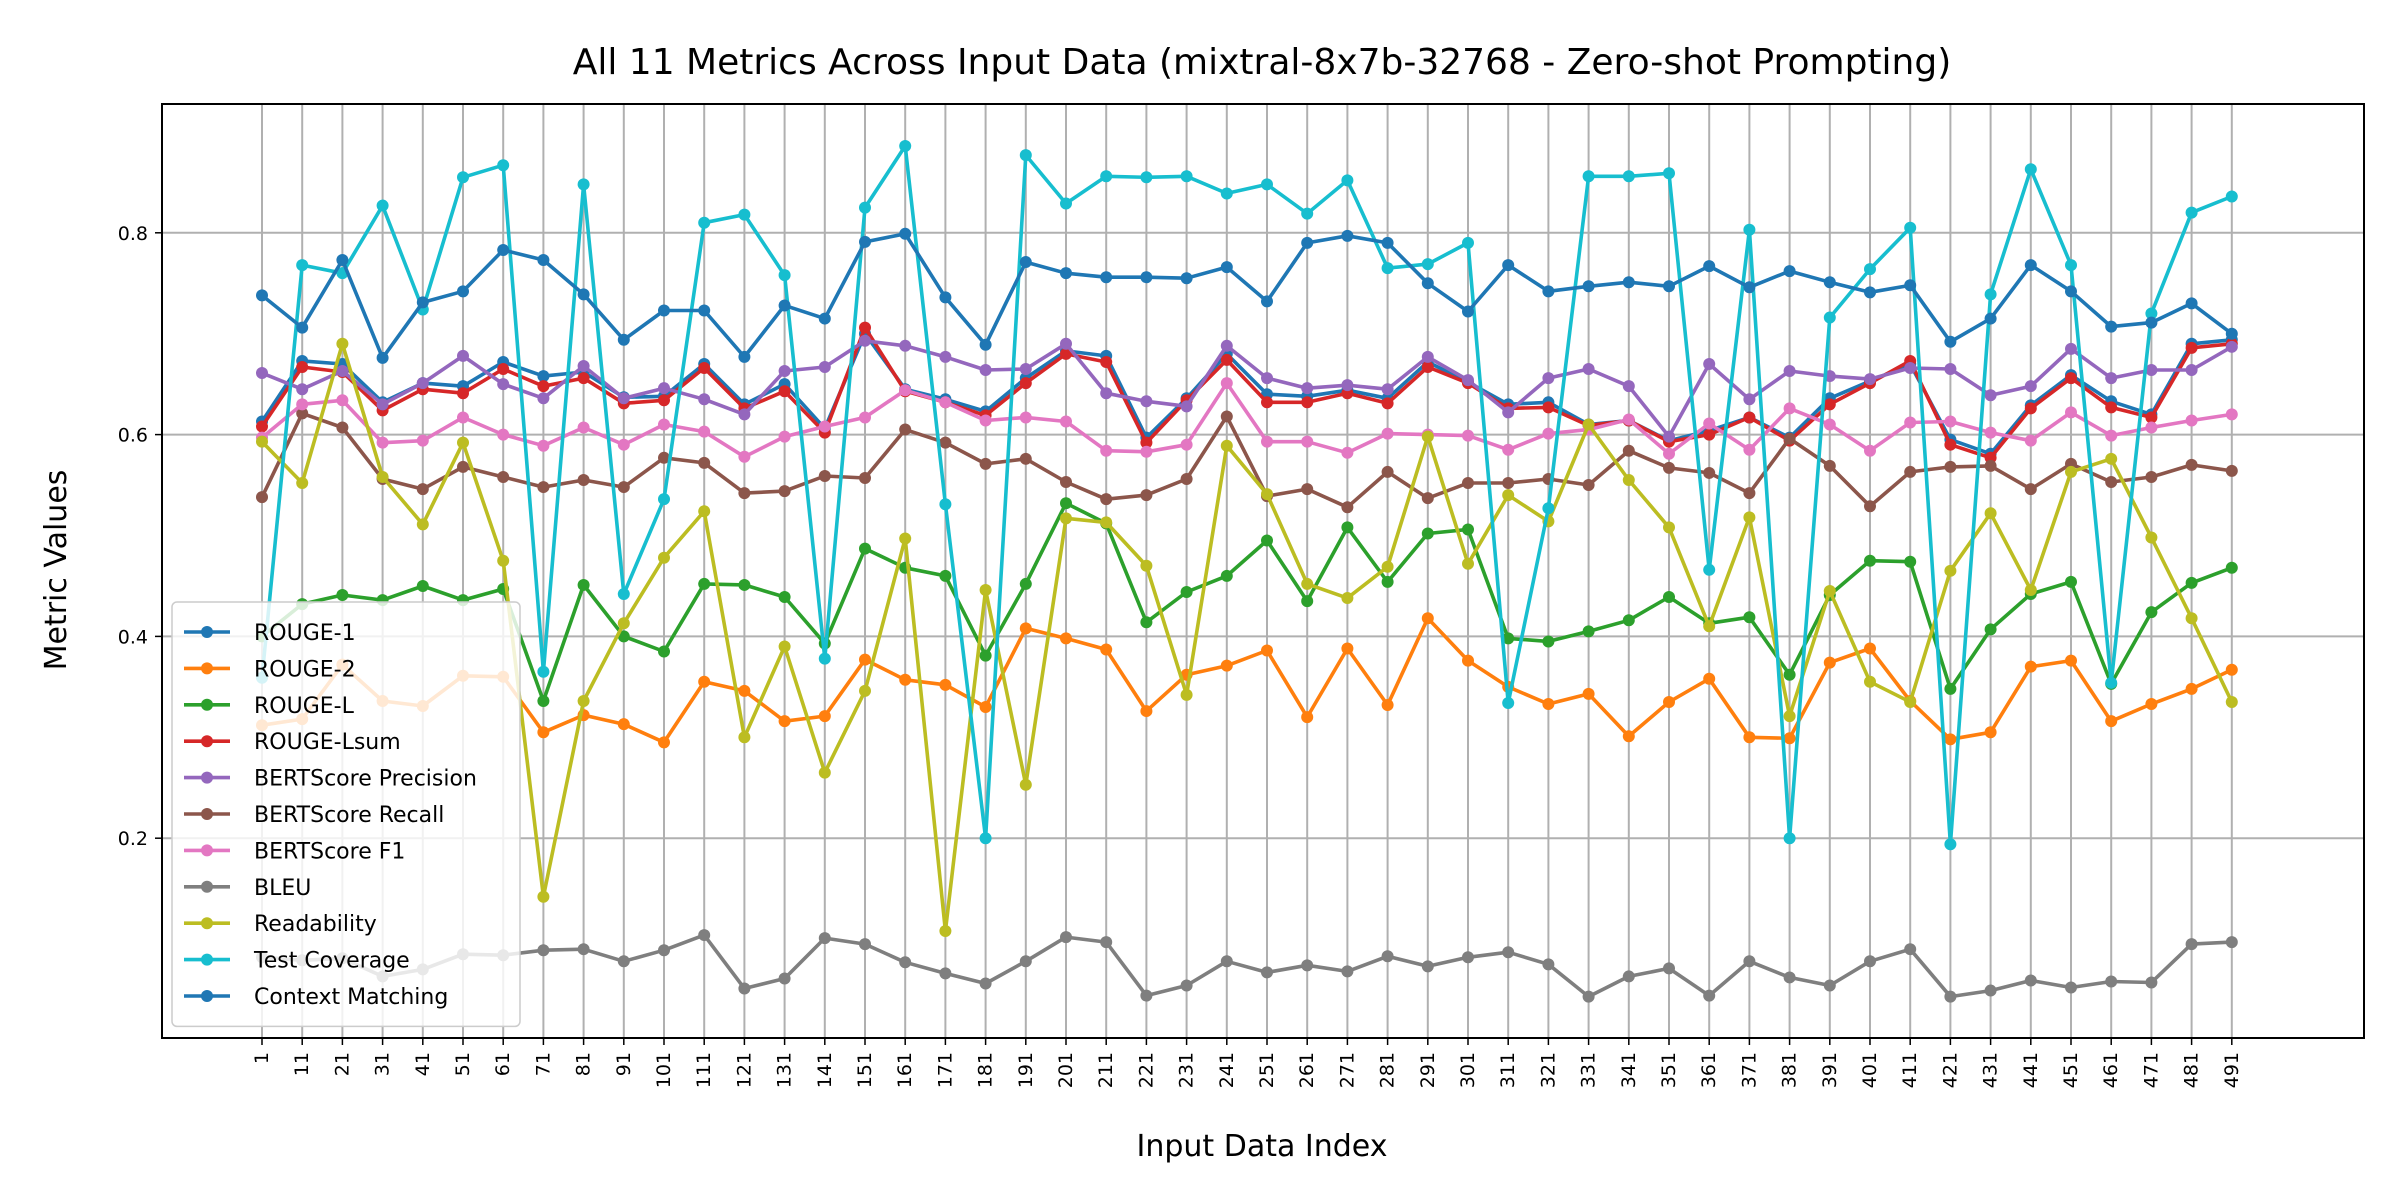 This screenshot has width=2400, height=1200. What do you see at coordinates (305, 669) in the screenshot?
I see `legend-label: ROUGE-2` at bounding box center [305, 669].